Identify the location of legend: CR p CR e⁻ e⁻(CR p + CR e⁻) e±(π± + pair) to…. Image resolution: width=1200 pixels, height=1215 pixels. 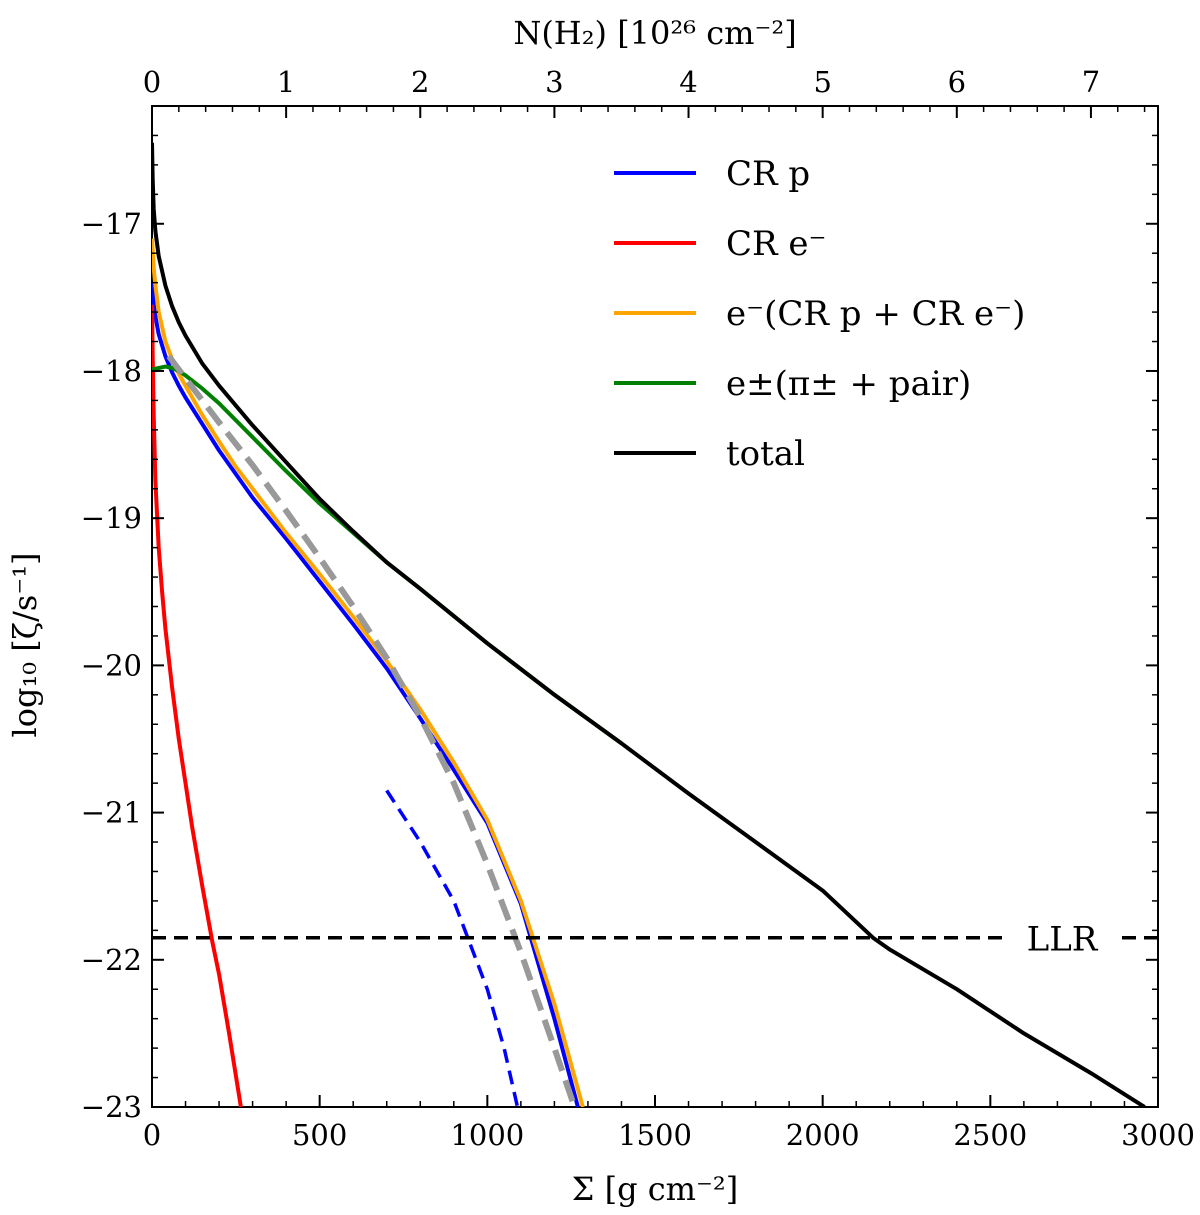
(819, 314).